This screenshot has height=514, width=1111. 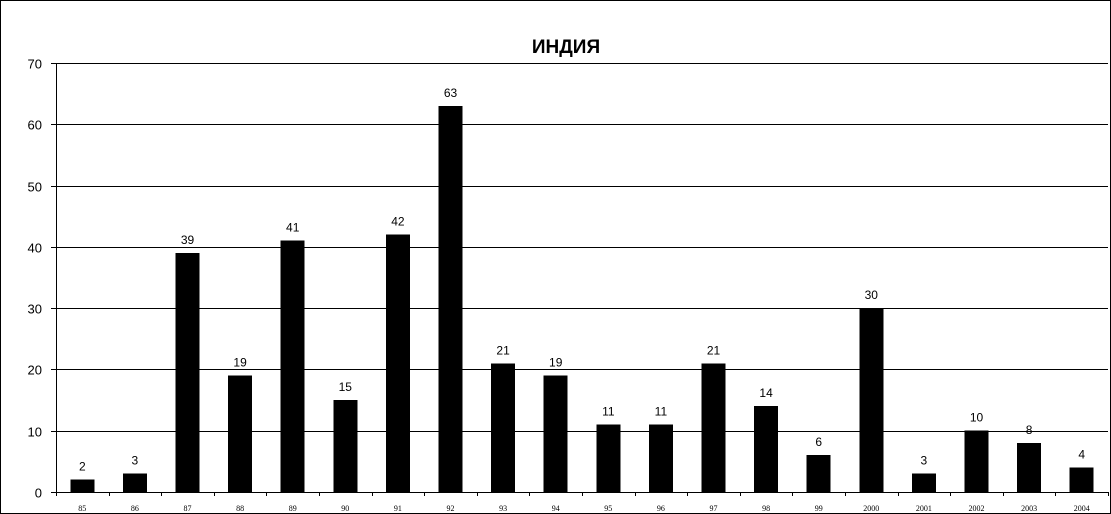 I want to click on x-tick-label: 88, so click(x=240, y=508).